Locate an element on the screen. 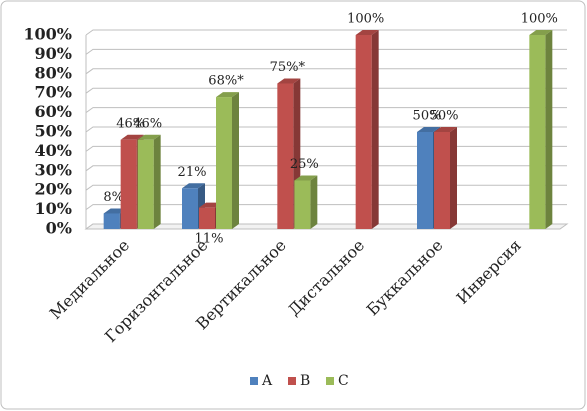  y-tick-label: 50% is located at coordinates (53, 131).